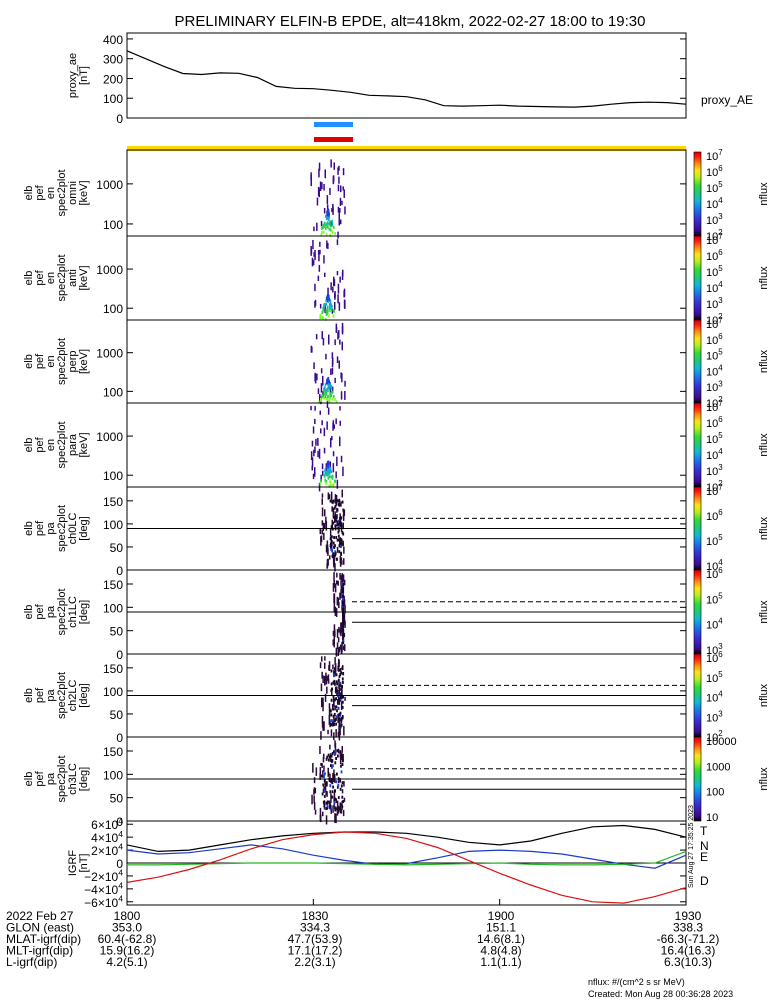 This screenshot has width=775, height=1000. I want to click on y-axis-label: [keV], so click(84, 277).